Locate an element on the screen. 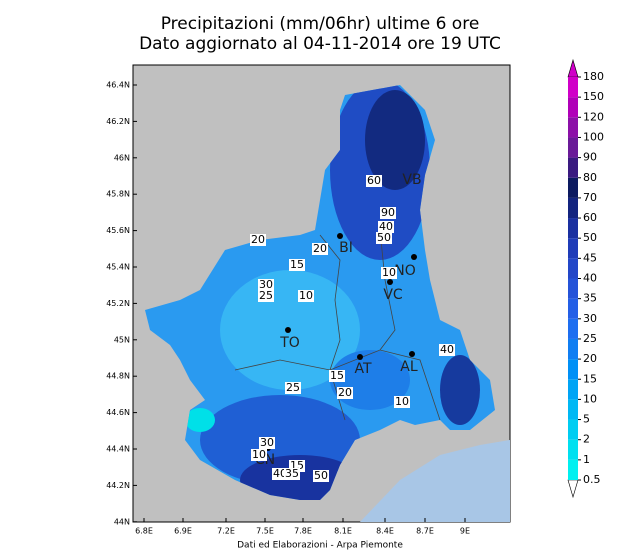 This screenshot has width=640, height=558. lon-axis: 6.8E 6.9E 7.2E 7.5E 7.8E 8.1E 8.4E 8.7E 9E is located at coordinates (302, 527).